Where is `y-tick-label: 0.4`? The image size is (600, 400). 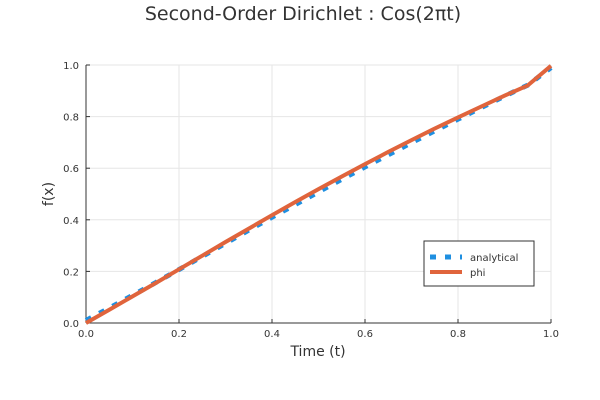
y-tick-label: 0.4 is located at coordinates (71, 221).